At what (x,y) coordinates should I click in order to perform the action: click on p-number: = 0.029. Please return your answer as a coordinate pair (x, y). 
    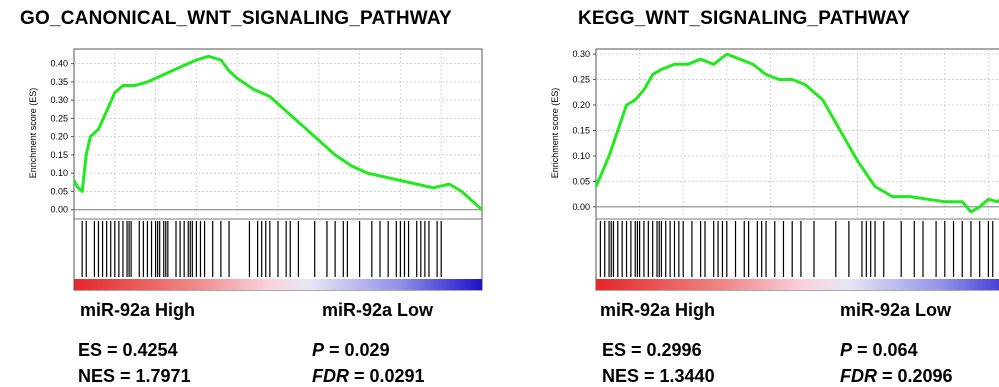
    Looking at the image, I should click on (357, 350).